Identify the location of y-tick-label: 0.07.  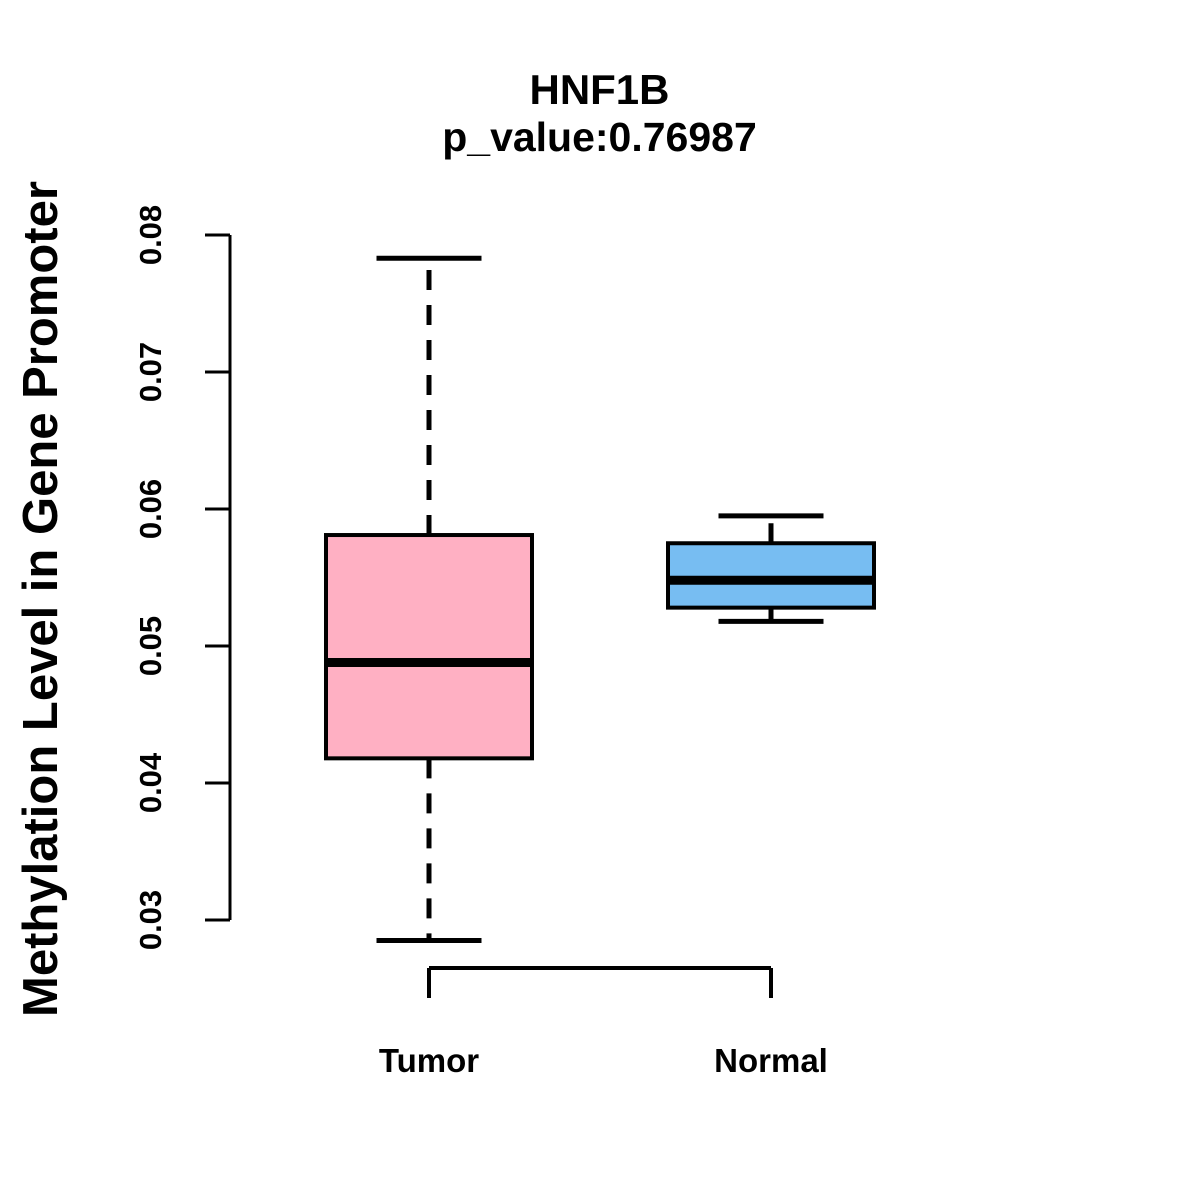
(150, 372).